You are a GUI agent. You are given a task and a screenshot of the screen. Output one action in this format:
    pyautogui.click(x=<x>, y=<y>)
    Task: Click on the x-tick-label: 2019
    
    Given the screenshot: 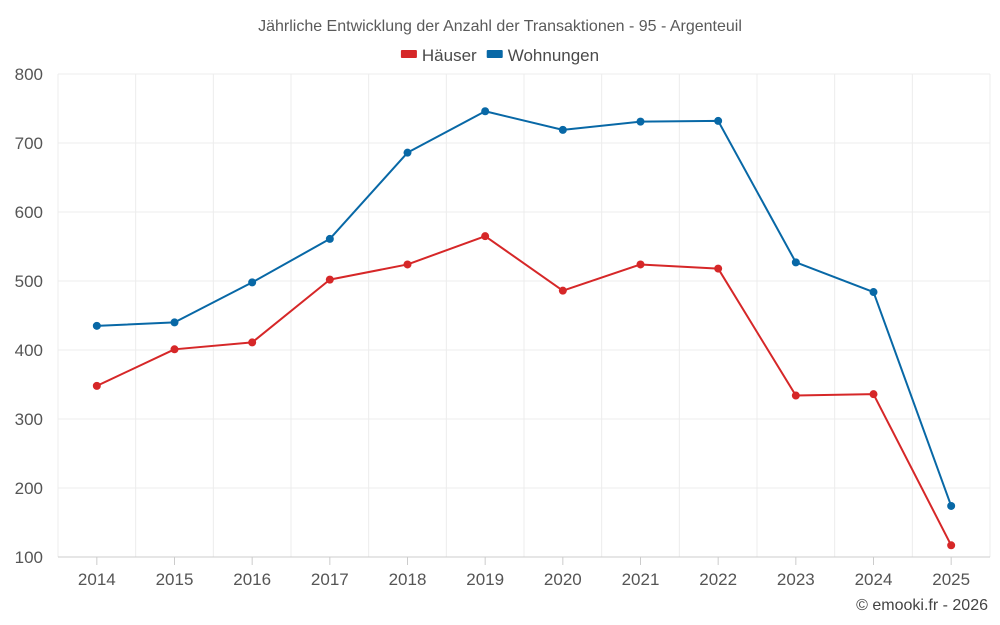 What is the action you would take?
    pyautogui.click(x=485, y=579)
    